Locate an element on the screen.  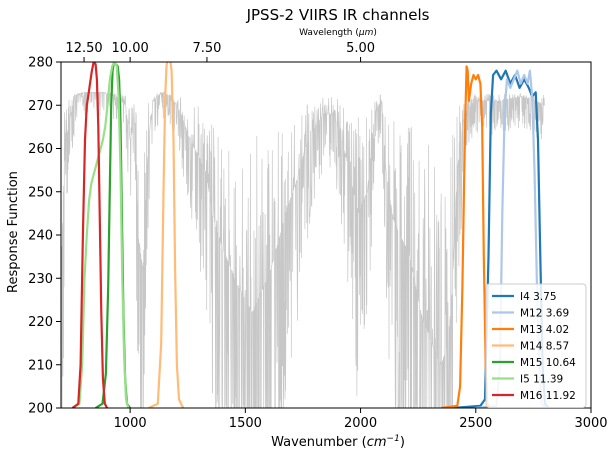
legend-entry: M13 4.02 is located at coordinates (544, 330).